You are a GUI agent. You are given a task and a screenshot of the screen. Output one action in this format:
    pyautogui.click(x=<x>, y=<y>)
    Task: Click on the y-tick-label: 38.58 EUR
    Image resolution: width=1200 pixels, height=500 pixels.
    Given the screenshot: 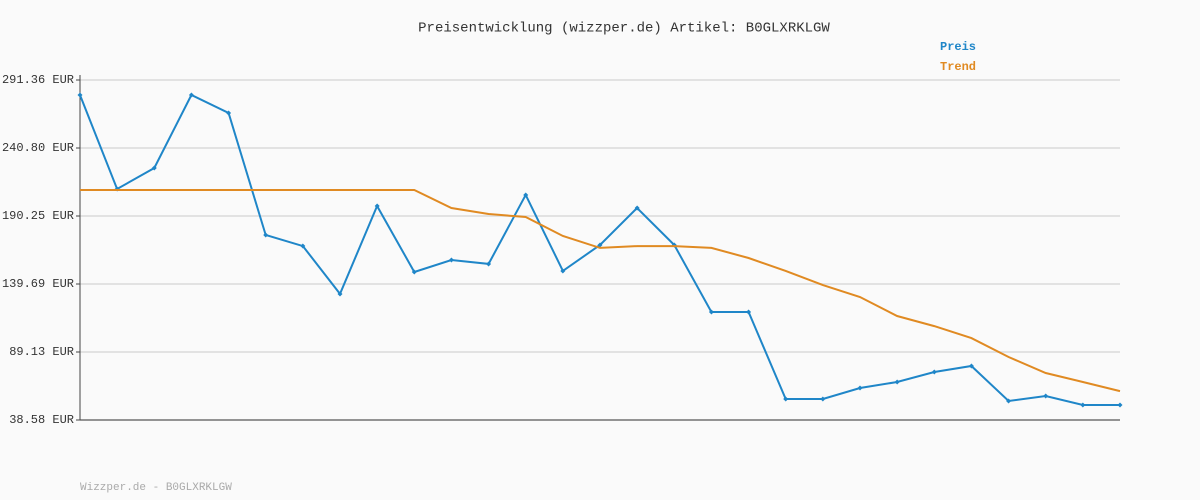 What is the action you would take?
    pyautogui.click(x=41, y=420)
    